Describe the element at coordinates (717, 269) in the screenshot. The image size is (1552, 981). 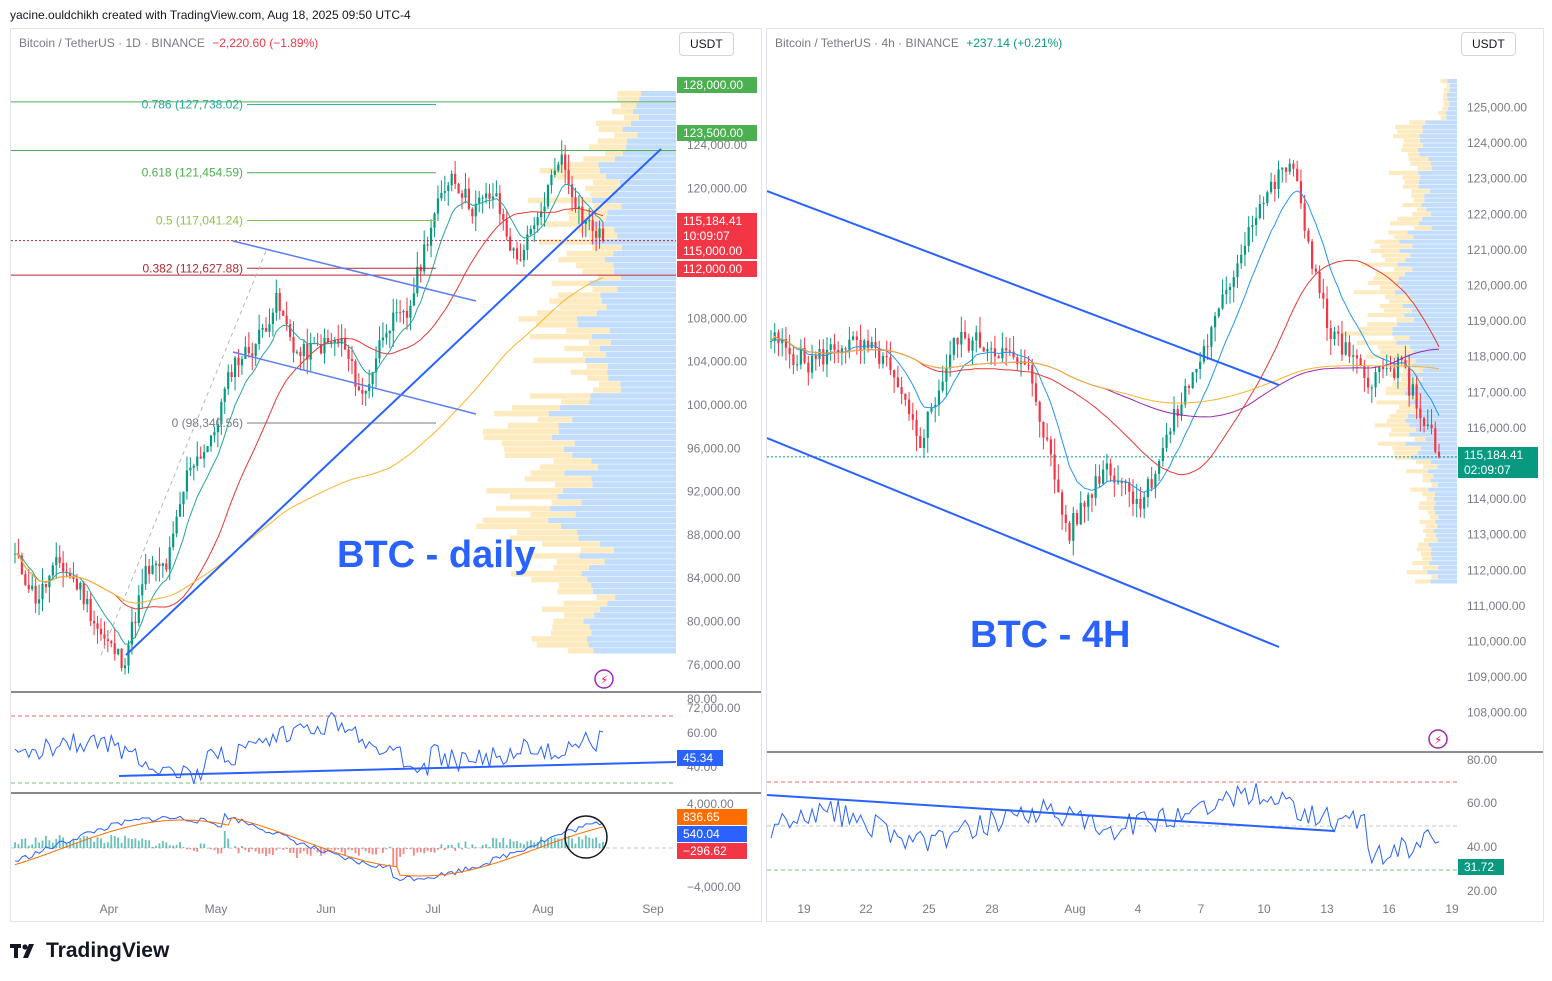
I see `price-tag` at that location.